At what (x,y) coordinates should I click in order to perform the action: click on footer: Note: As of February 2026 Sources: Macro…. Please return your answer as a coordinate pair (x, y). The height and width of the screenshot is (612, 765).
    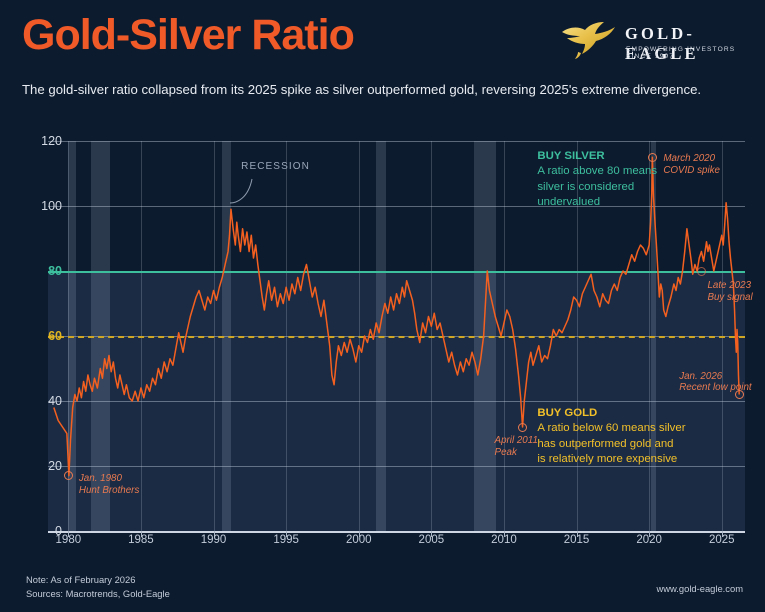
    Looking at the image, I should click on (382, 589).